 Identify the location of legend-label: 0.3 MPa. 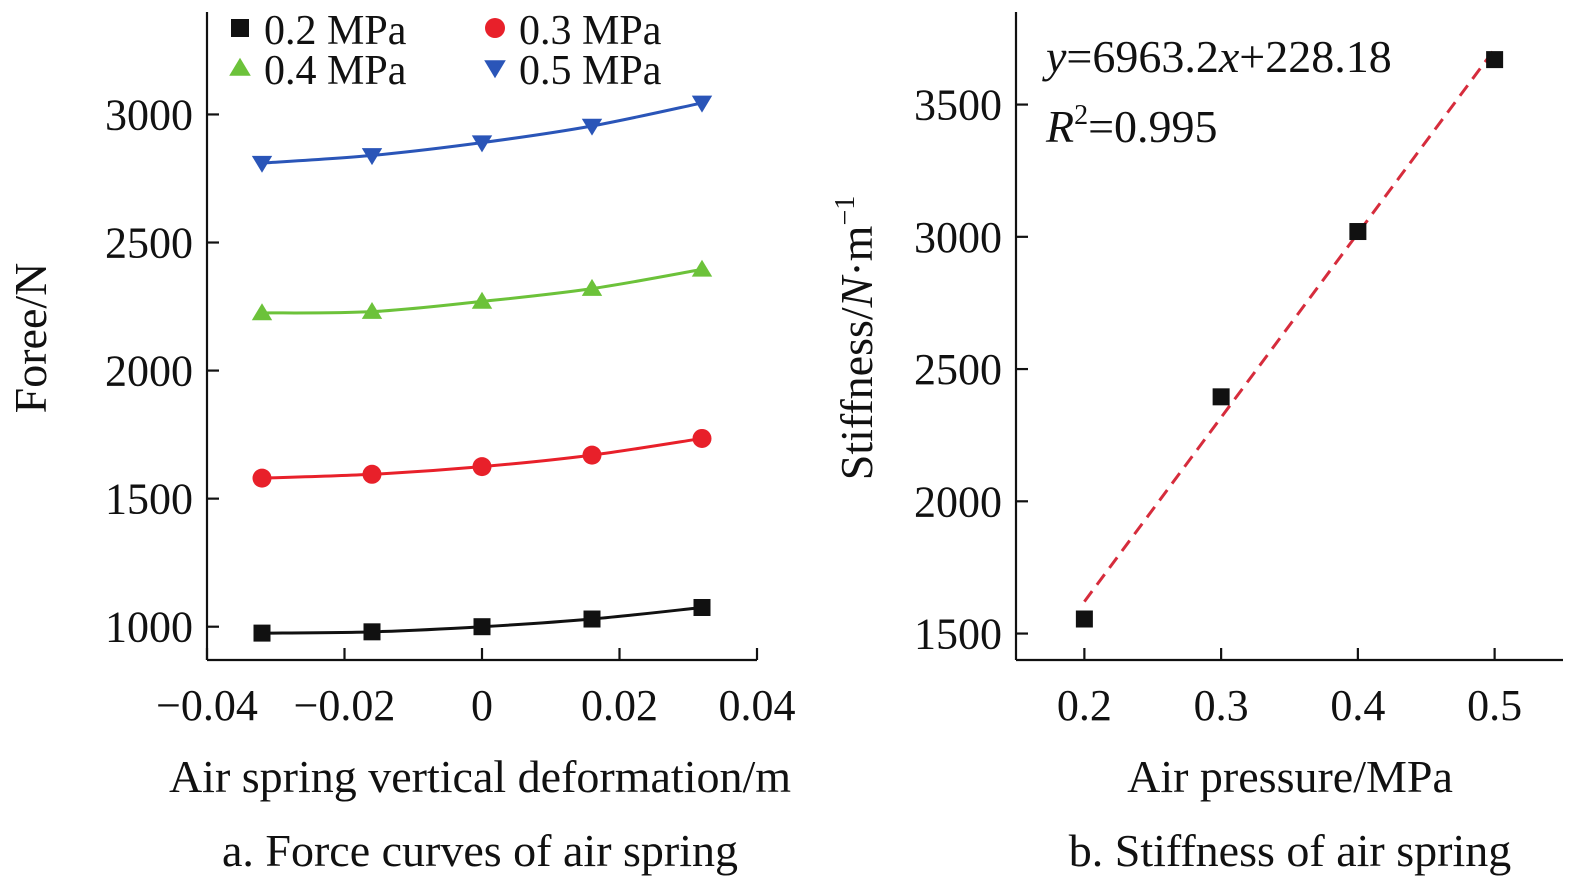
(590, 31).